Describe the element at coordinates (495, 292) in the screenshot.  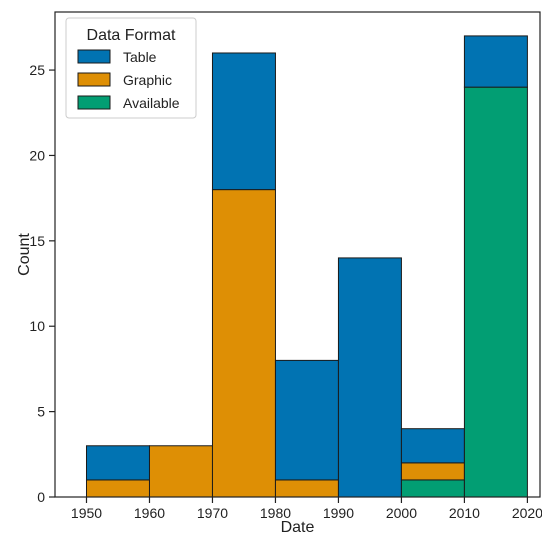
I see `bar-available-2010` at that location.